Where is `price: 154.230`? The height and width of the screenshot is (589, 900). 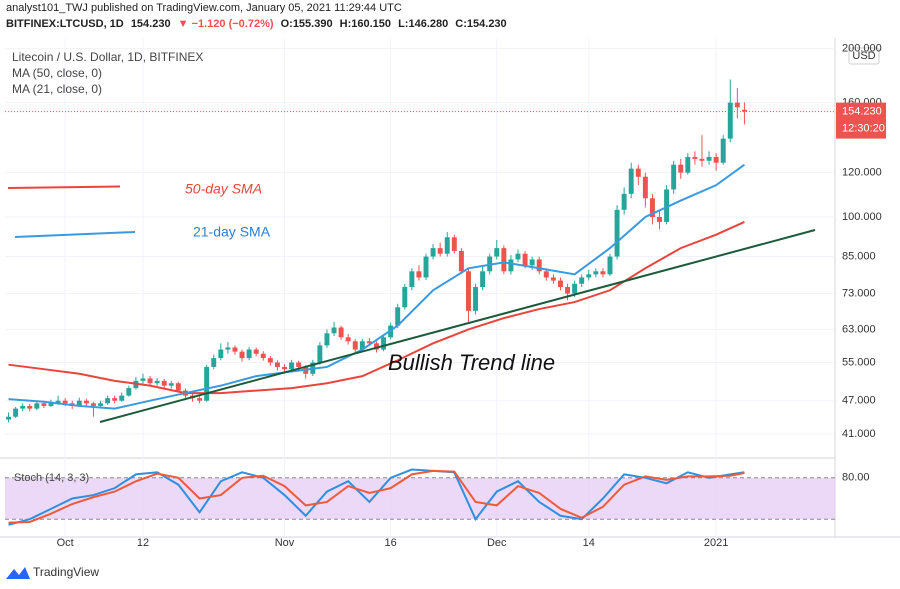
price: 154.230 is located at coordinates (151, 24).